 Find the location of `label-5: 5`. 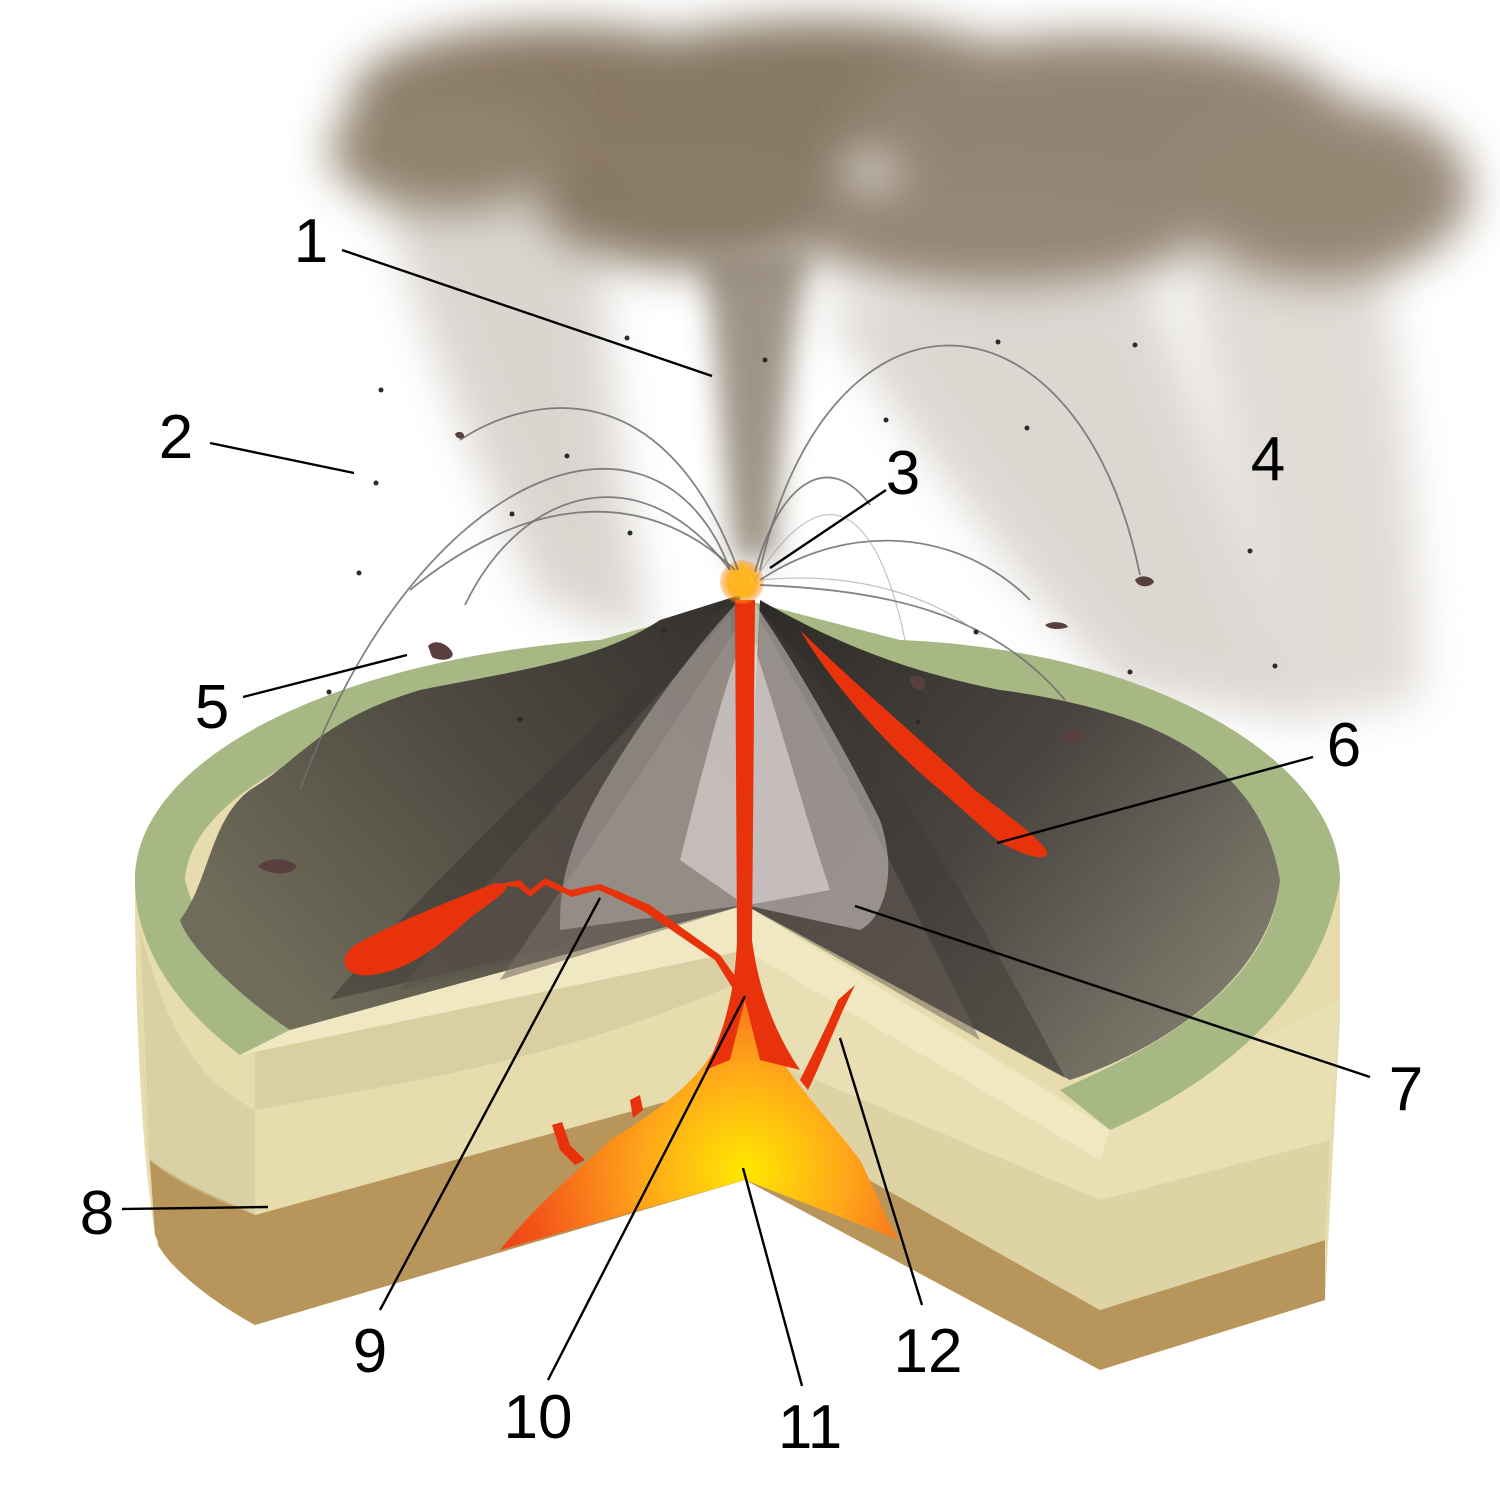

label-5: 5 is located at coordinates (212, 707).